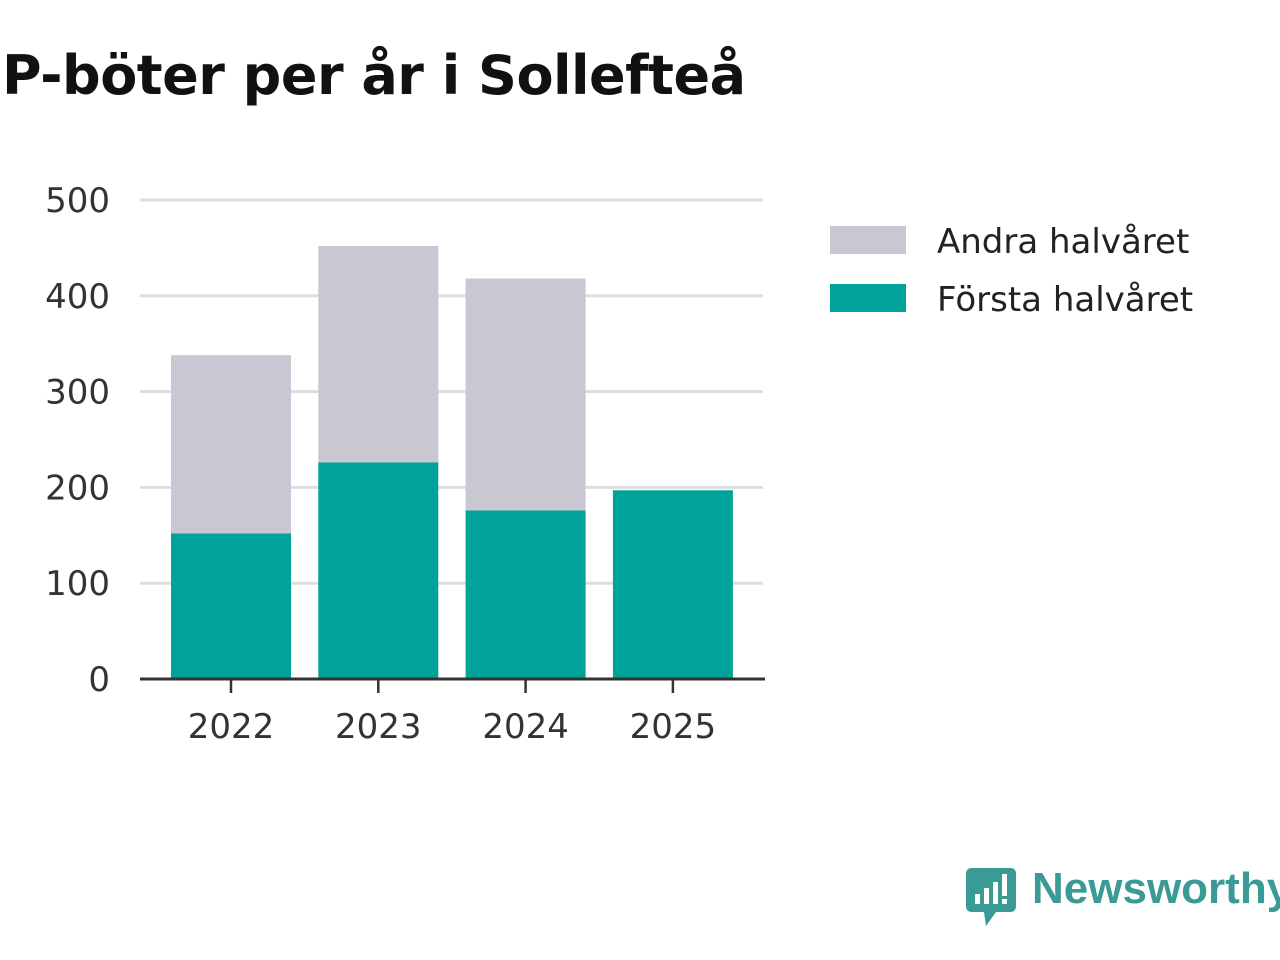 The image size is (1280, 960). Describe the element at coordinates (1065, 300) in the screenshot. I see `legend-label: Första halvåret` at that location.